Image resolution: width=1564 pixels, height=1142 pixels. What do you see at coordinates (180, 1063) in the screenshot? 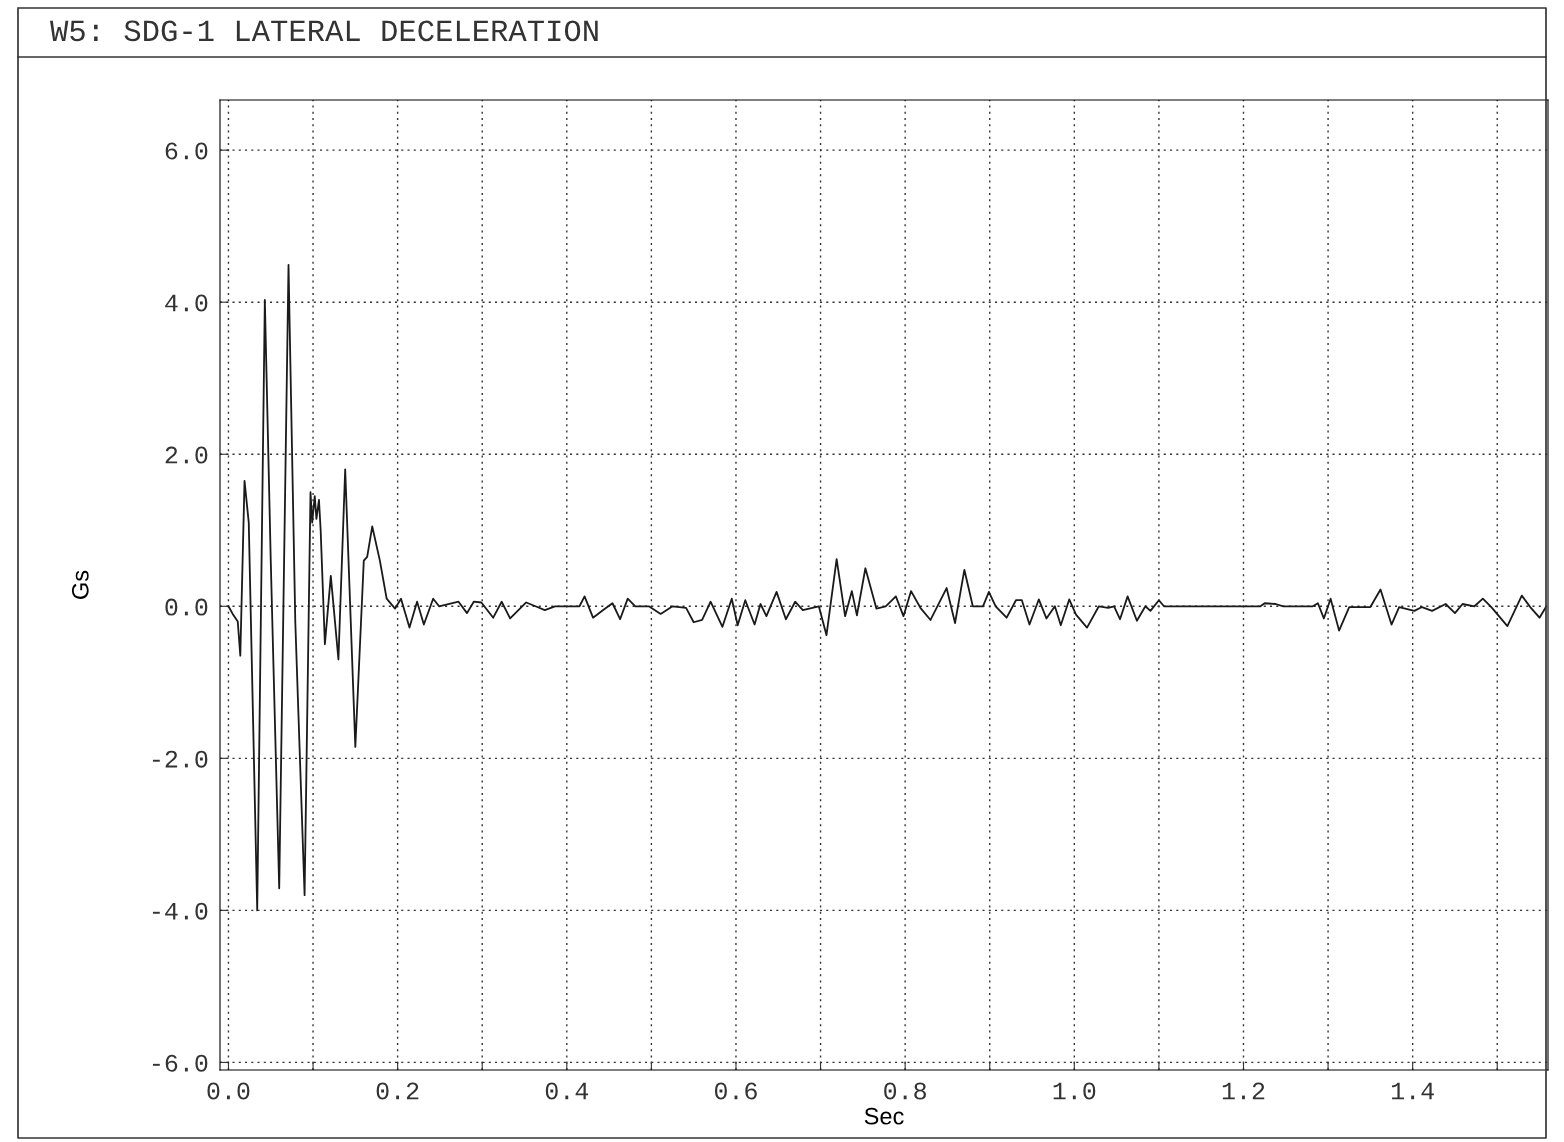
I see `y-tick-label: -6.0` at bounding box center [180, 1063].